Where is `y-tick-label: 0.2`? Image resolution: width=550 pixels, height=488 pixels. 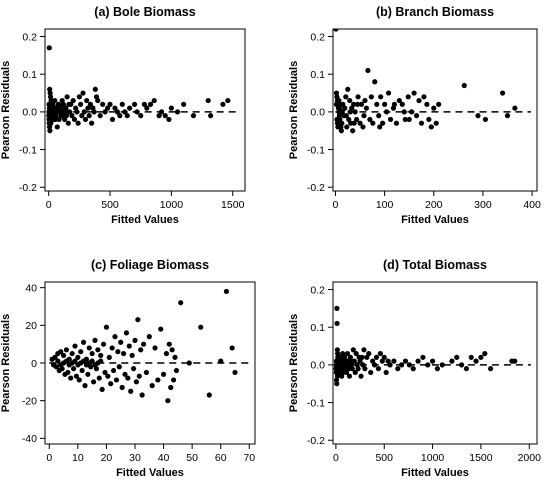 y-tick-label: 0.2 is located at coordinates (29, 37).